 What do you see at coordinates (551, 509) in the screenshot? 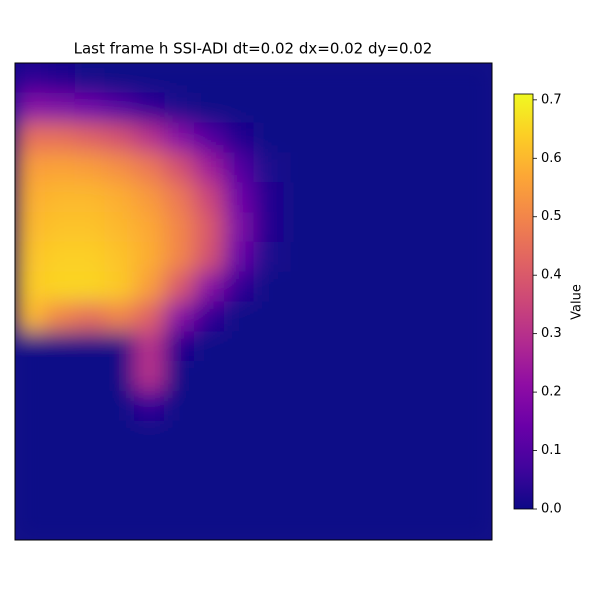
I see `colorbar-tick-label: 0.0` at bounding box center [551, 509].